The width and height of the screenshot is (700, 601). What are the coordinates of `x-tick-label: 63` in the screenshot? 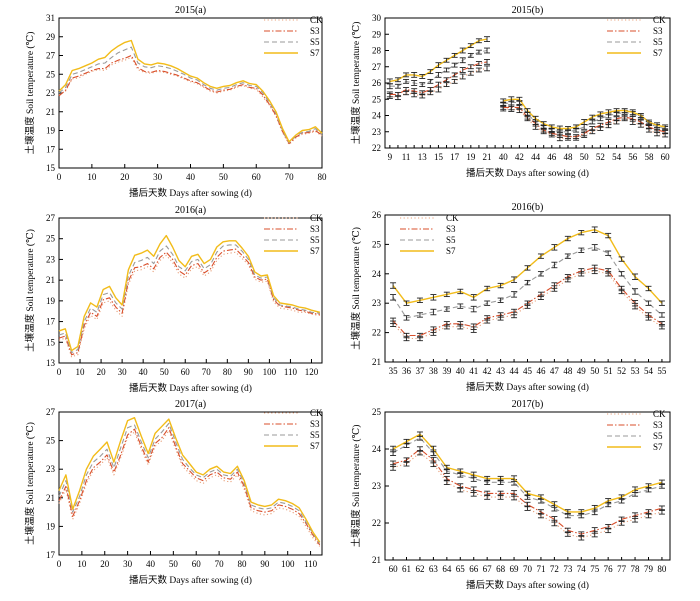 It's located at (434, 569).